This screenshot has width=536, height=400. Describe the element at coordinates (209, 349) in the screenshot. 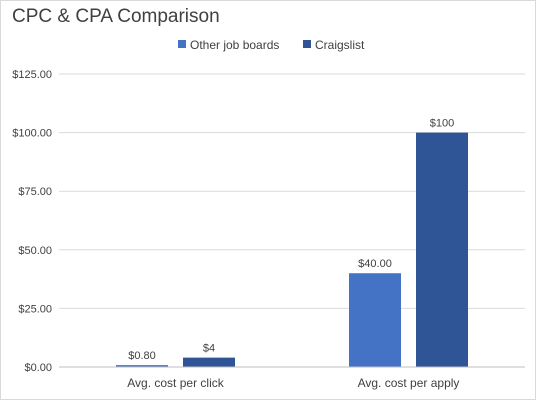

I see `data-label-1-0: $4` at that location.